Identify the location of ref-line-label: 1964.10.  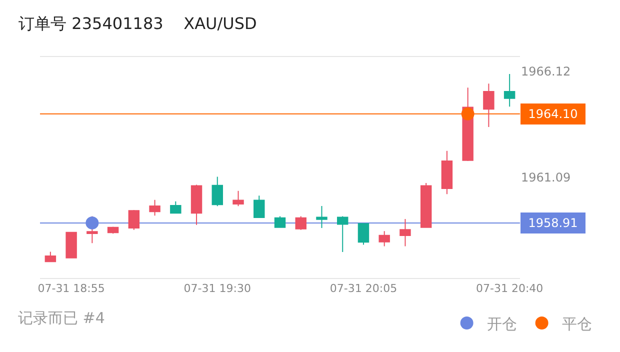
(553, 114).